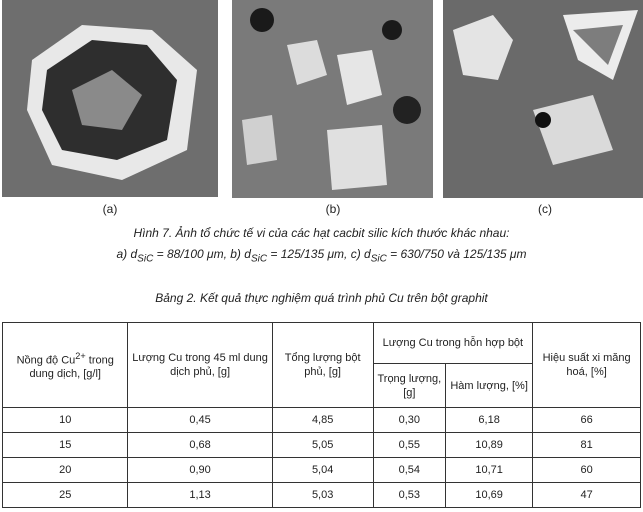 The width and height of the screenshot is (643, 512). What do you see at coordinates (46, 360) in the screenshot?
I see `header-text: Nồng độ Cu` at bounding box center [46, 360].